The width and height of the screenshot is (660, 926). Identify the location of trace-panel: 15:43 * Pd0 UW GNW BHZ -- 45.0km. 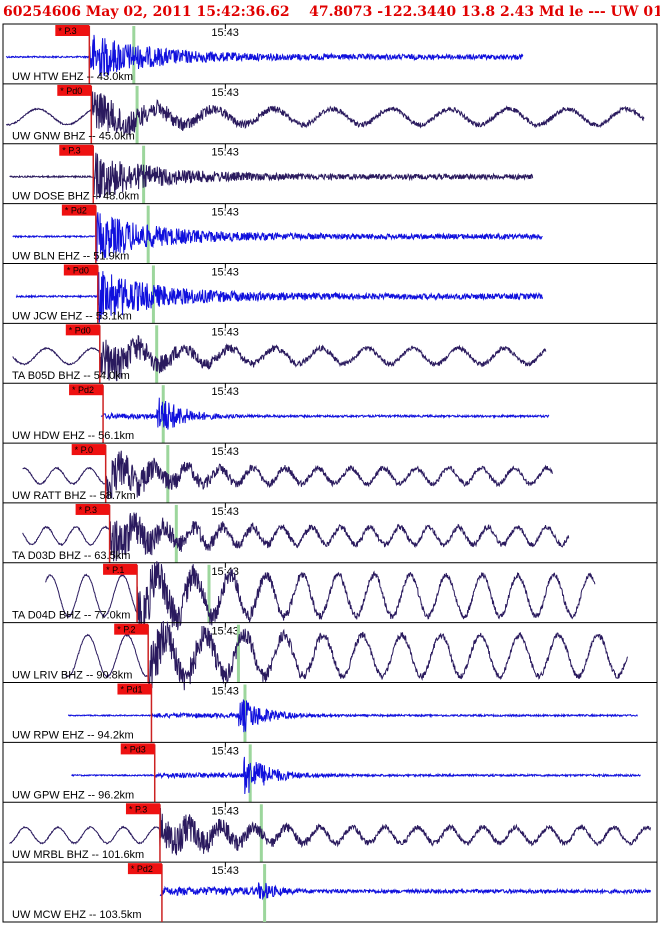
(330, 113).